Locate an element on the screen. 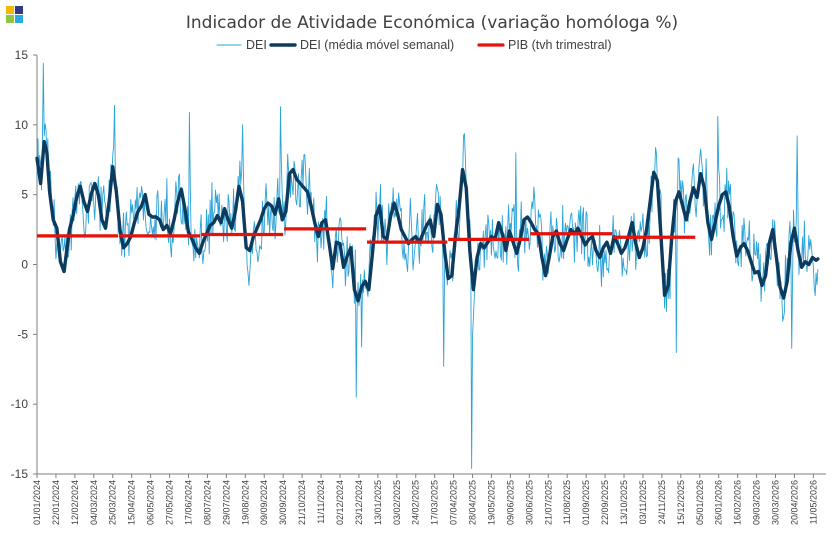 The height and width of the screenshot is (551, 839). x-tick-label: 09/09/2024 is located at coordinates (264, 502).